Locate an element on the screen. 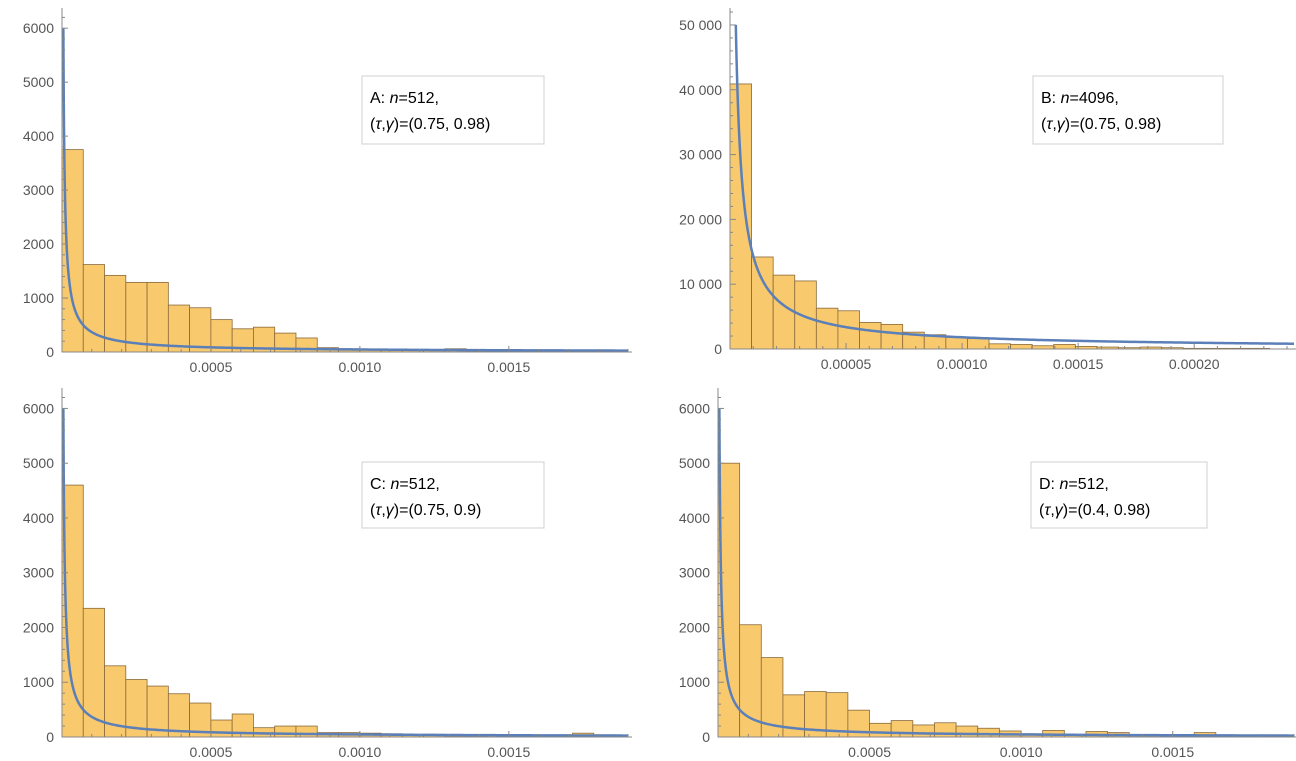  y-tick-label: 20 000 is located at coordinates (700, 219).